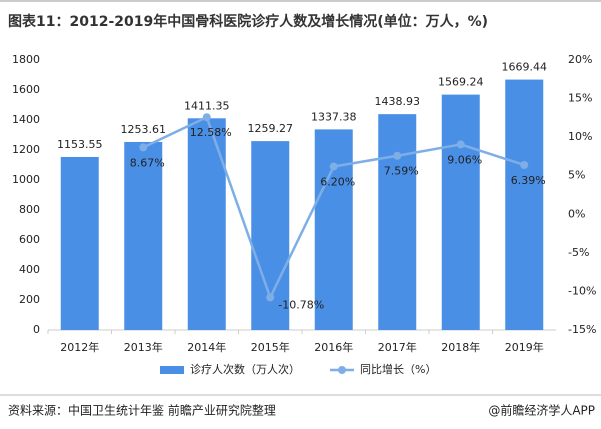 The width and height of the screenshot is (601, 429). What do you see at coordinates (29, 209) in the screenshot?
I see `y-tick-label: 800` at bounding box center [29, 209].